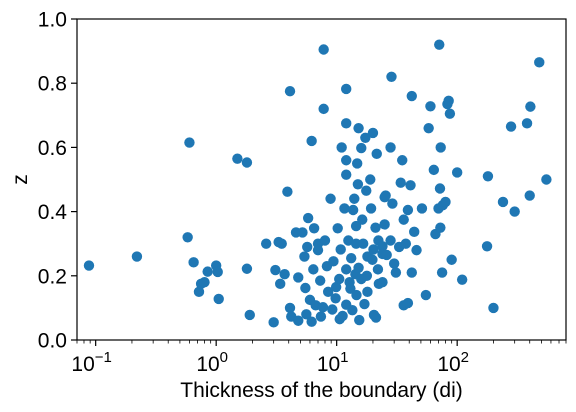  Describe the element at coordinates (321, 390) in the screenshot. I see `x-axis-title: Thickness of the boundary (di)` at that location.